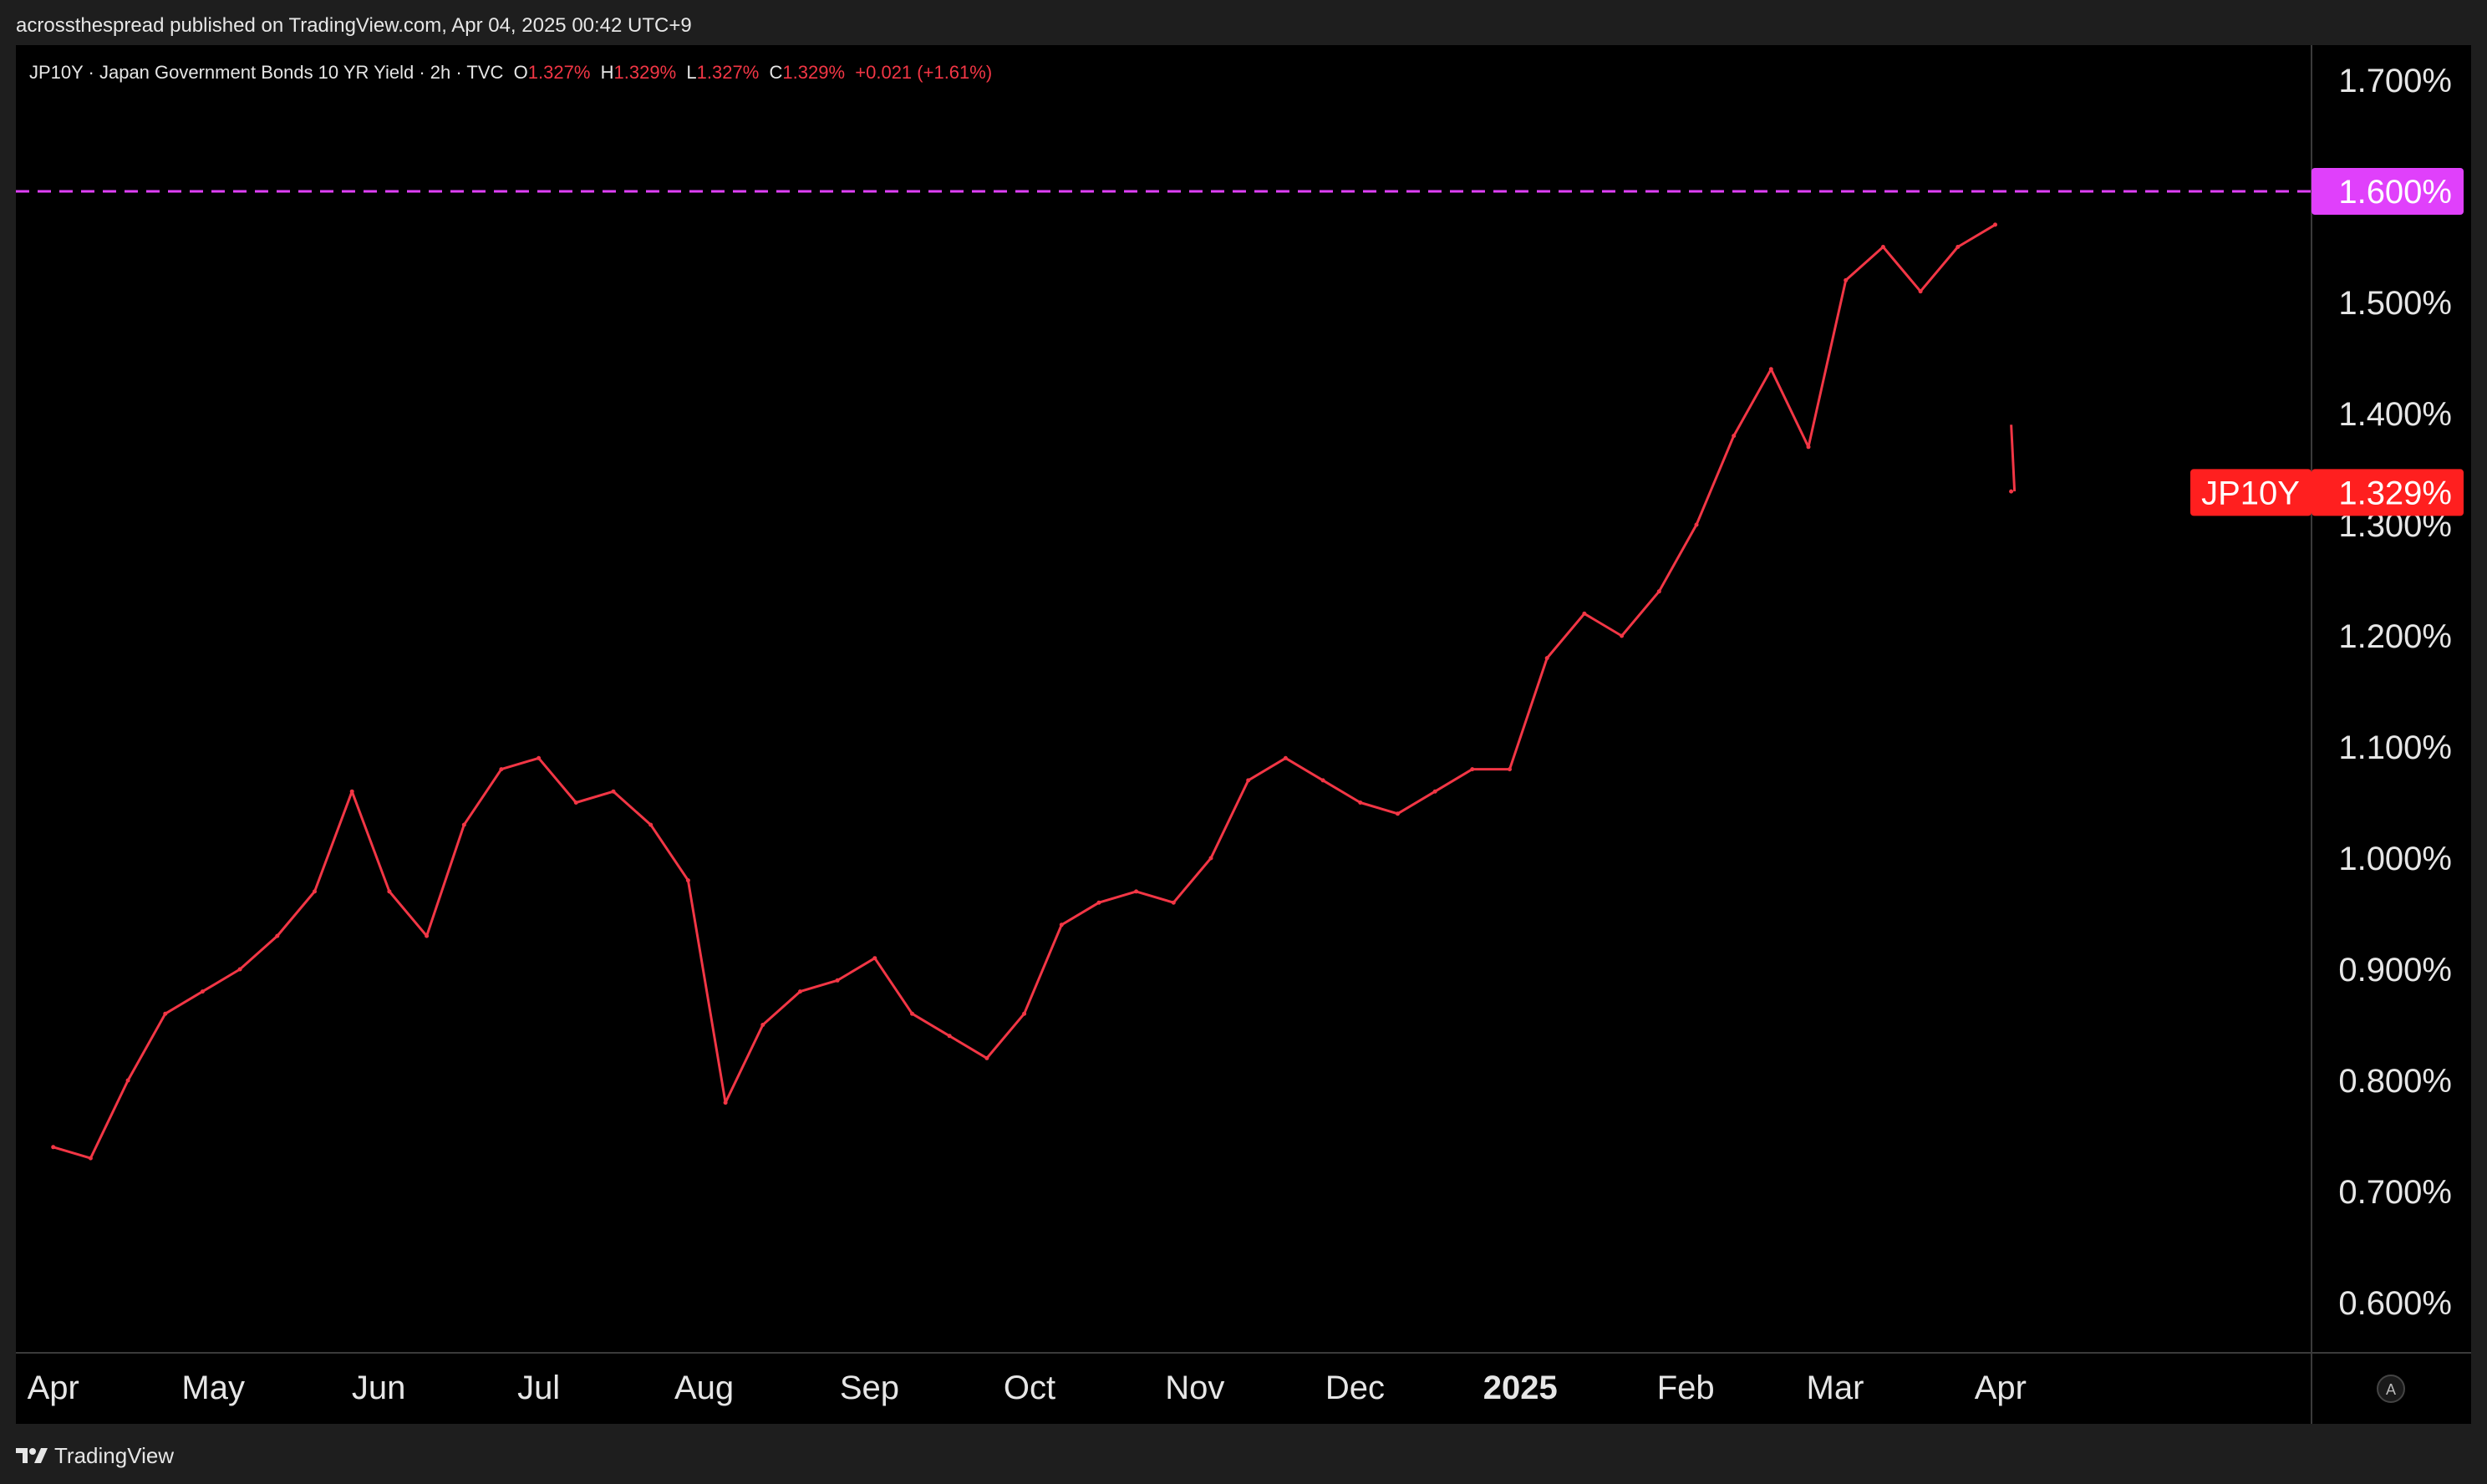 This screenshot has width=2487, height=1484. What do you see at coordinates (1195, 1388) in the screenshot?
I see `time-axis-label: Nov` at bounding box center [1195, 1388].